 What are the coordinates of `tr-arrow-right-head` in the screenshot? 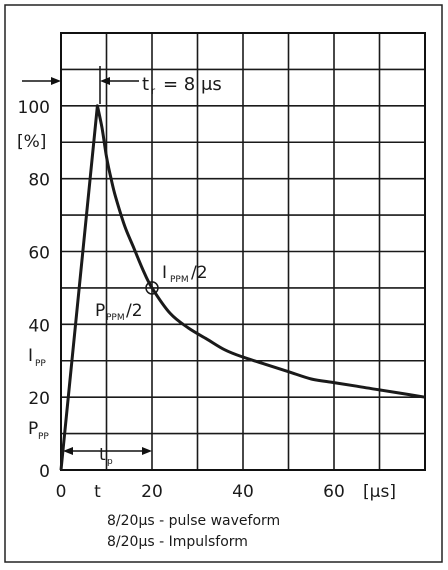 It's located at (105, 81).